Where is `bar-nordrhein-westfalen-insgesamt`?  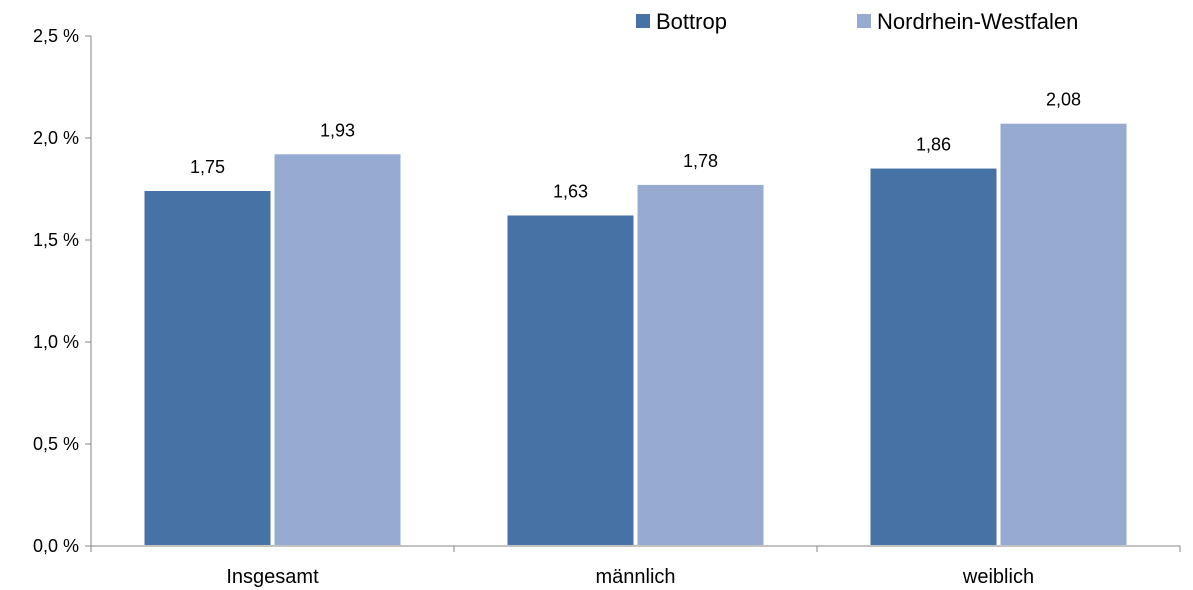 bar-nordrhein-westfalen-insgesamt is located at coordinates (337, 349).